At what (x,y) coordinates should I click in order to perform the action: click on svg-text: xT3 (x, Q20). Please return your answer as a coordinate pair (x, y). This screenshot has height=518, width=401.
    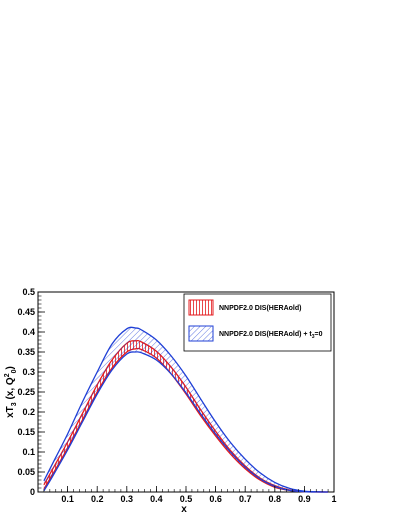
    Looking at the image, I should click on (11, 392).